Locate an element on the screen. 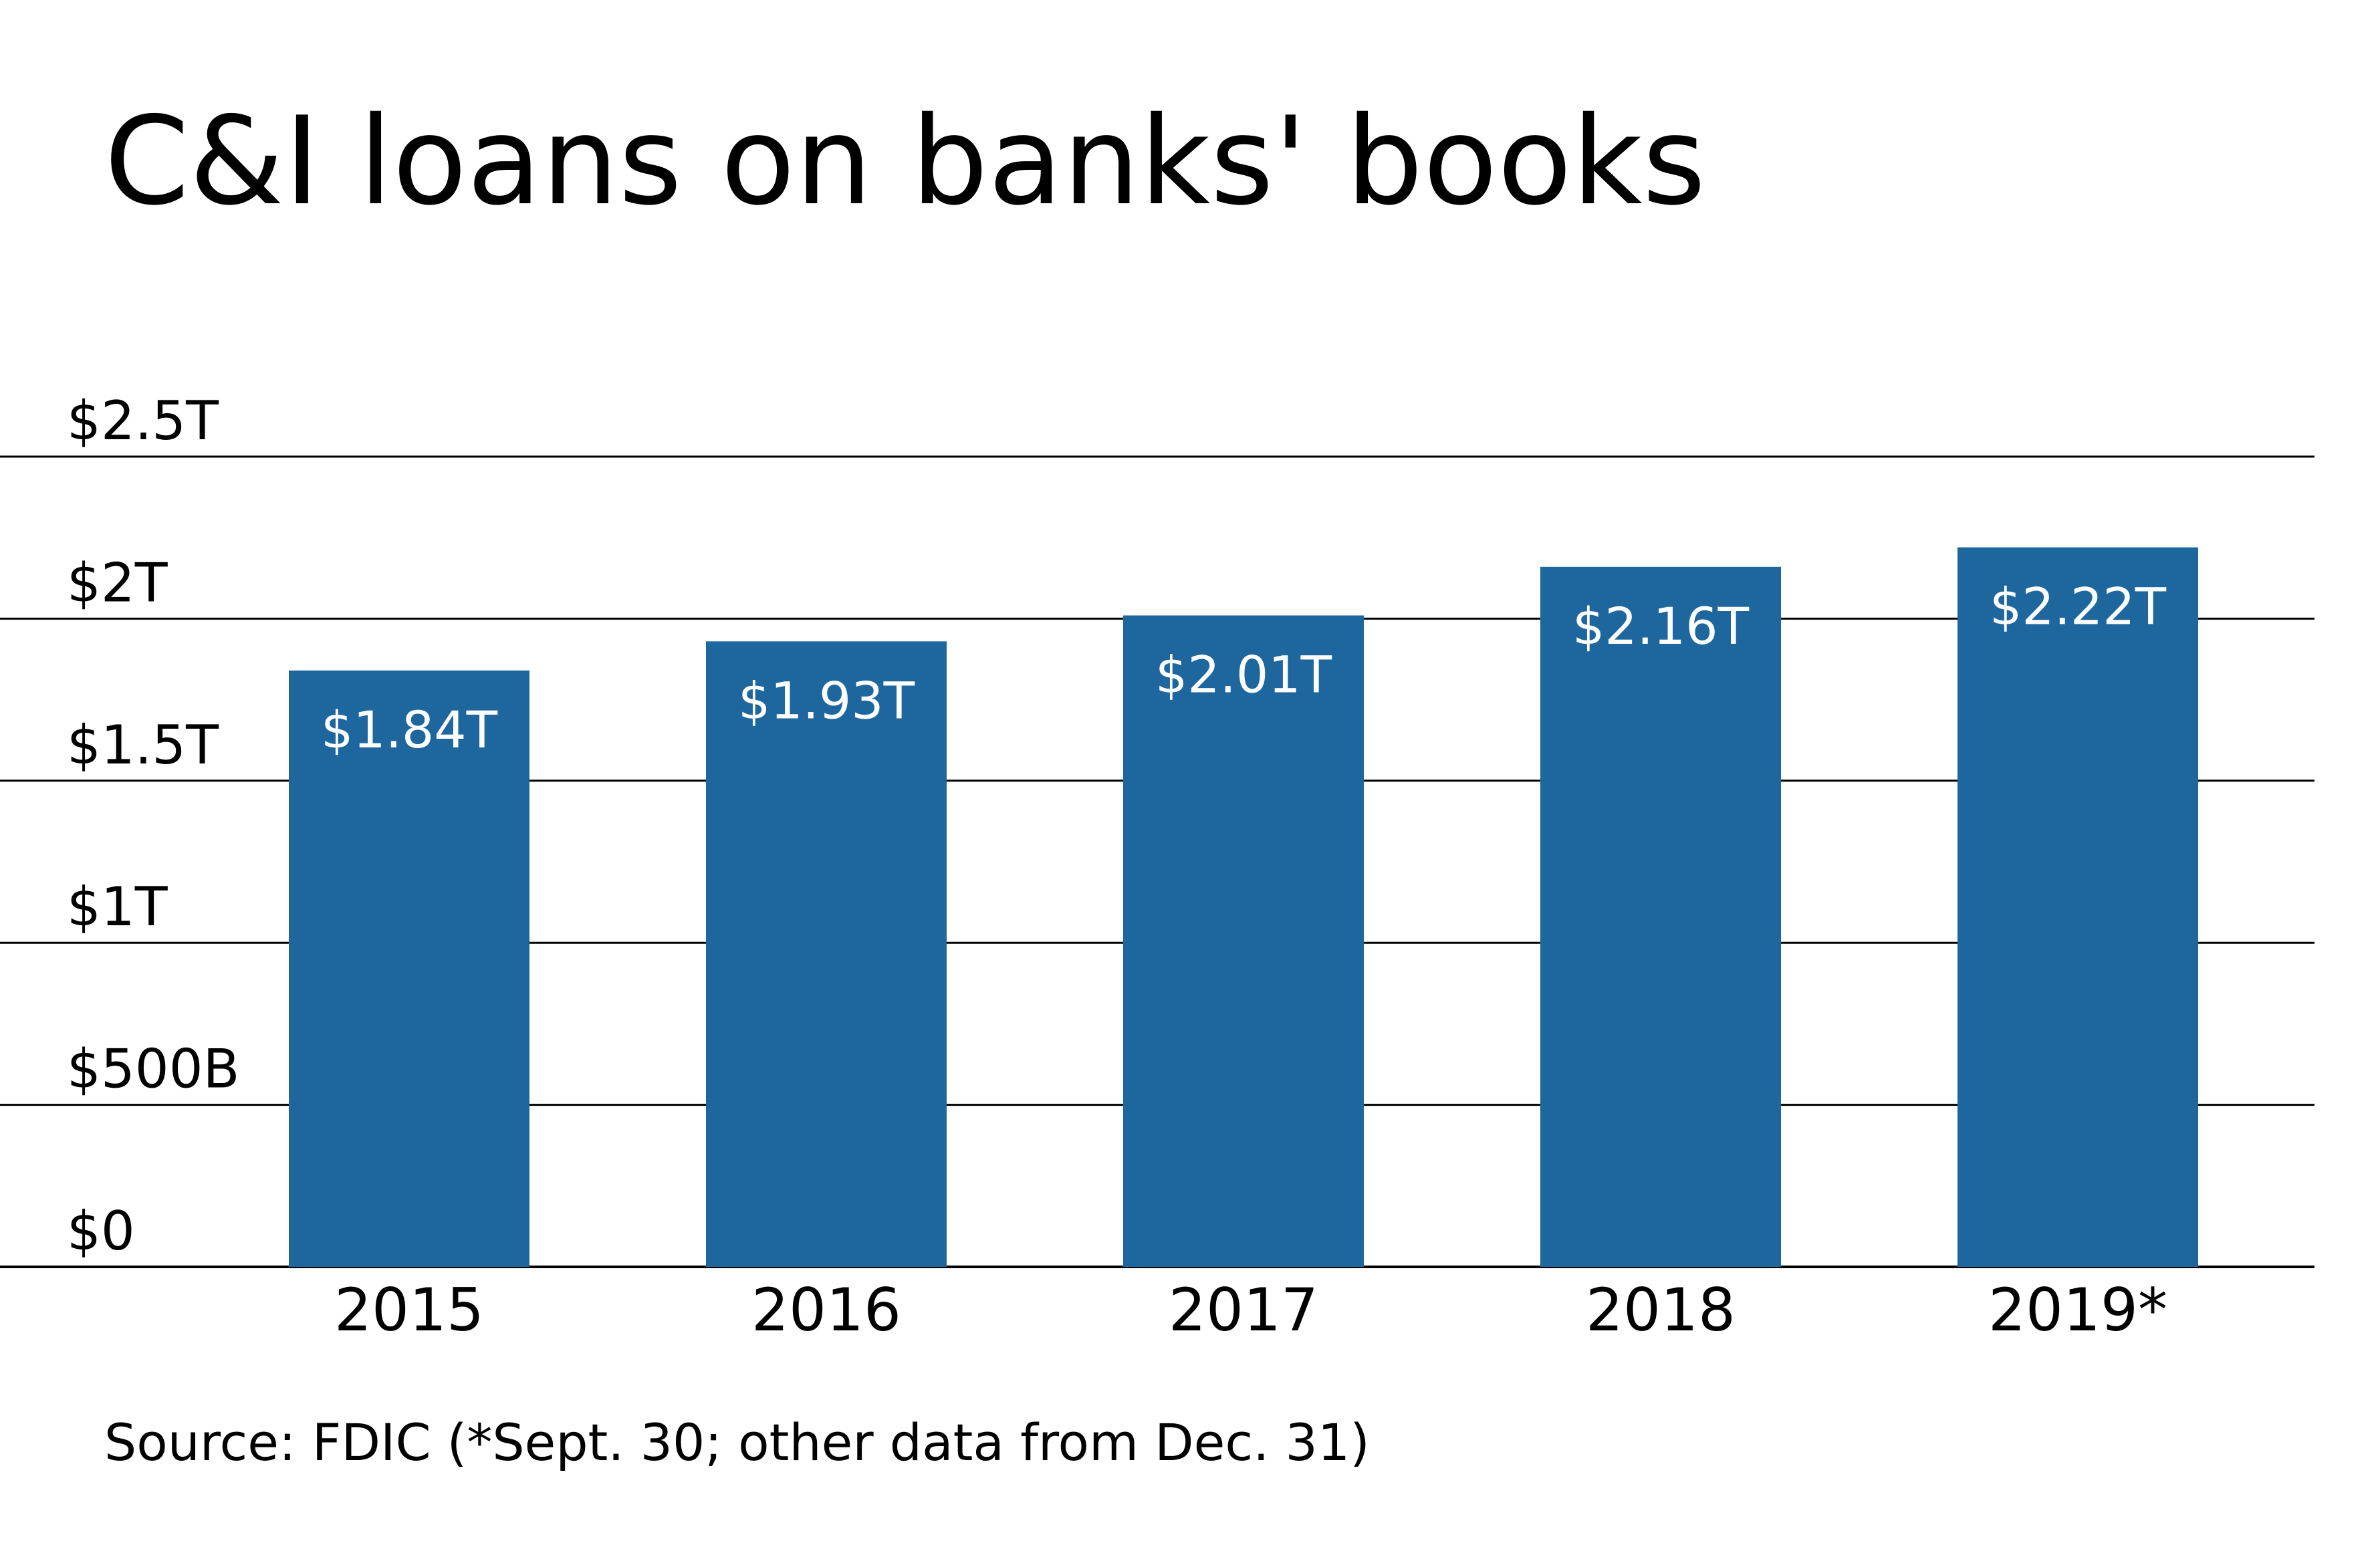 The width and height of the screenshot is (2380, 1551). bar-value-label-4: $2.22T is located at coordinates (2078, 606).